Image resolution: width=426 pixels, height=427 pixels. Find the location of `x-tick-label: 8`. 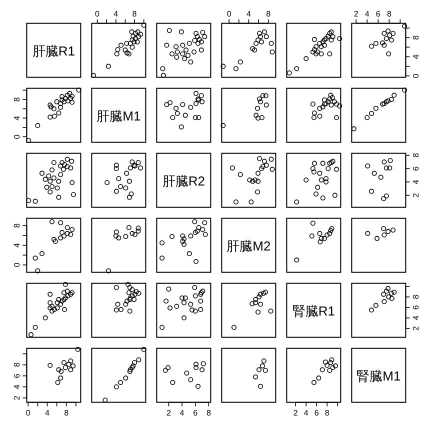

x-tick-label: 8 is located at coordinates (209, 413).